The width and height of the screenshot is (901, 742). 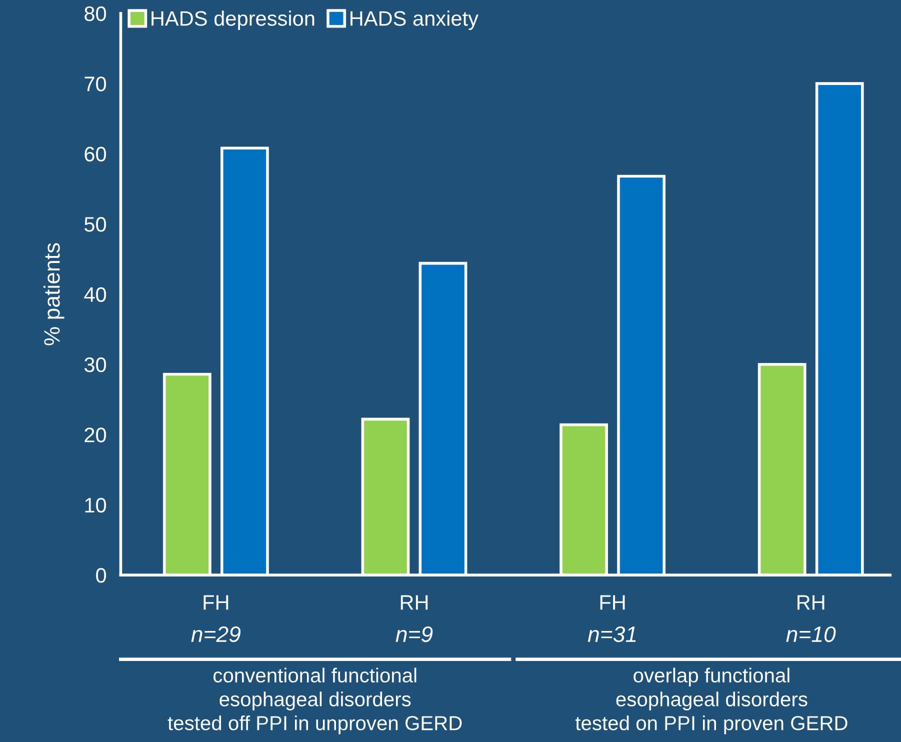 I want to click on y-tick-label: 20, so click(x=95, y=435).